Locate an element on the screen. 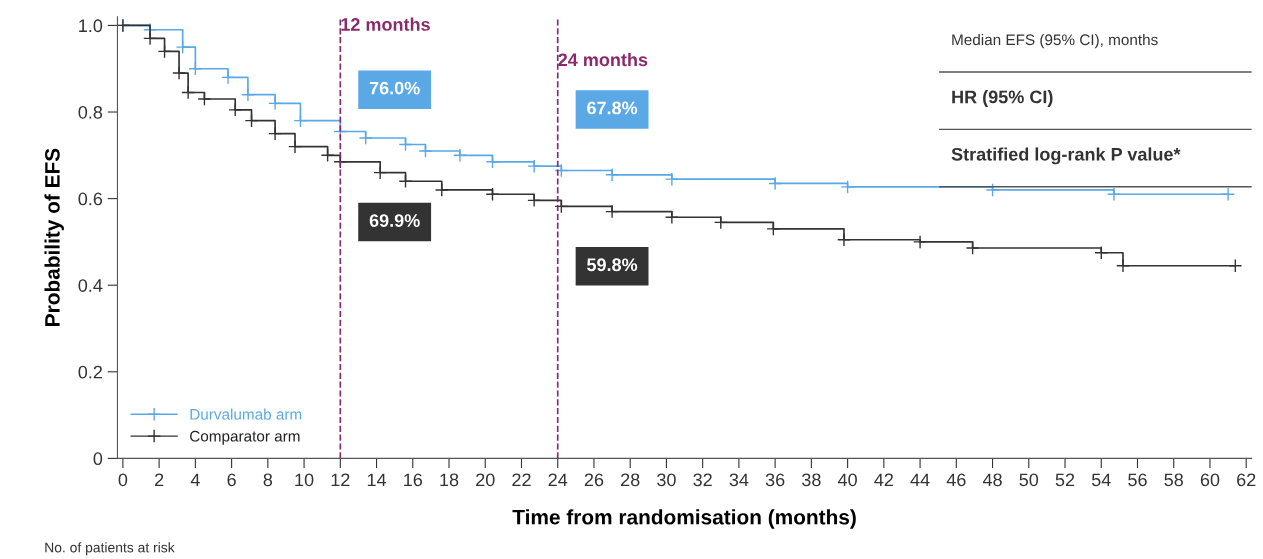 Image resolution: width=1263 pixels, height=559 pixels. x-tick-label: 40 is located at coordinates (847, 480).